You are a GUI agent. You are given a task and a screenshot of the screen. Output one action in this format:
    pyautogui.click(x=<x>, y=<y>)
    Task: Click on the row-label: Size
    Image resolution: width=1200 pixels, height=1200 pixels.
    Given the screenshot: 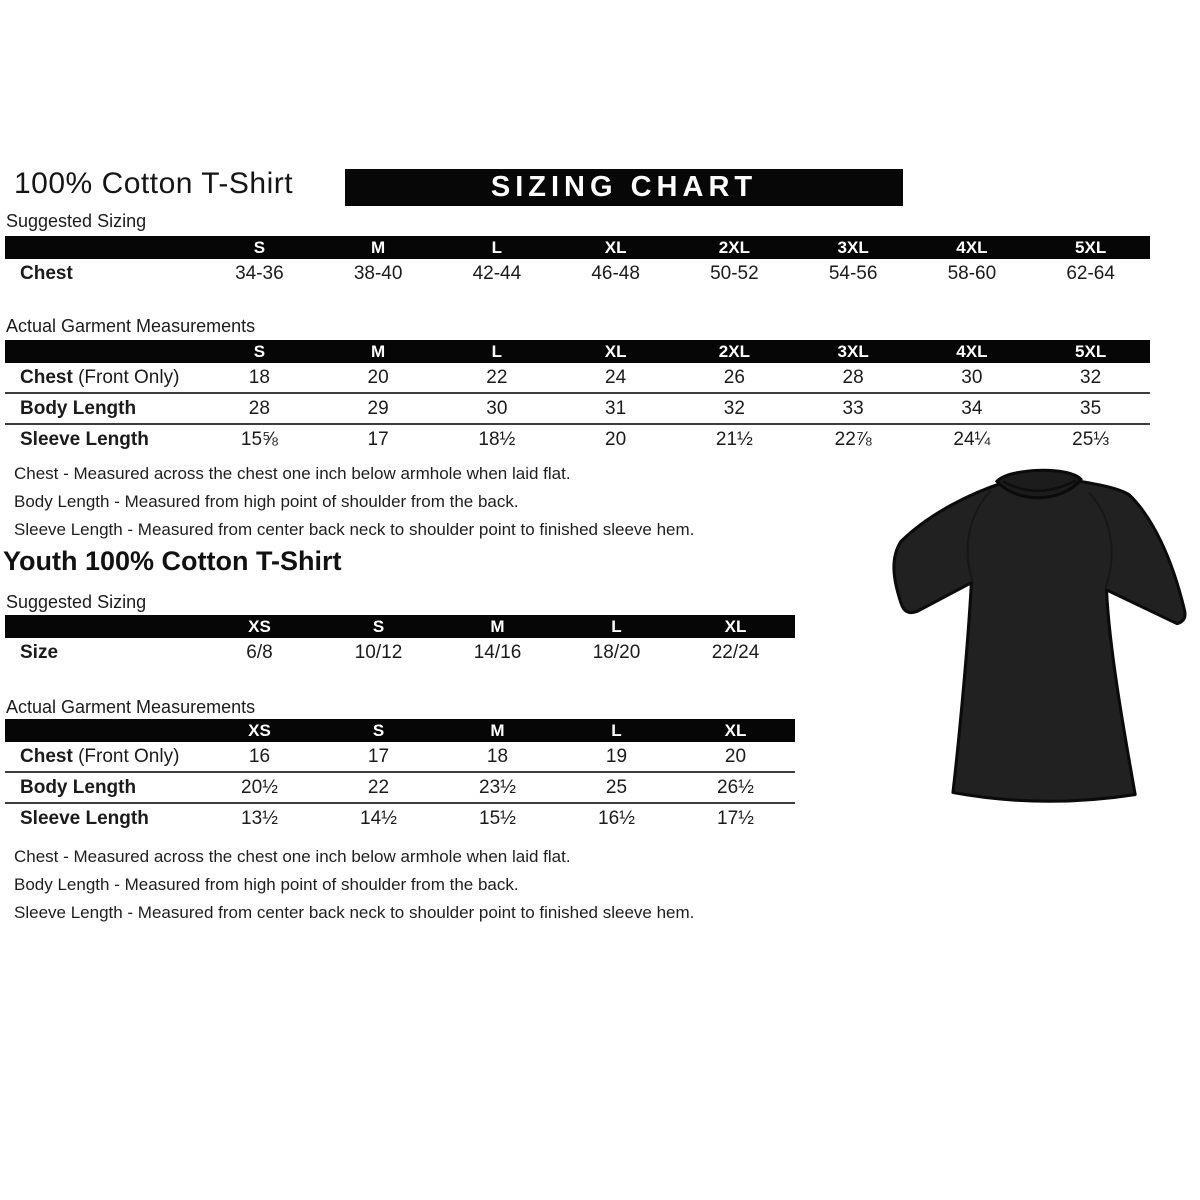 What is the action you would take?
    pyautogui.click(x=39, y=652)
    